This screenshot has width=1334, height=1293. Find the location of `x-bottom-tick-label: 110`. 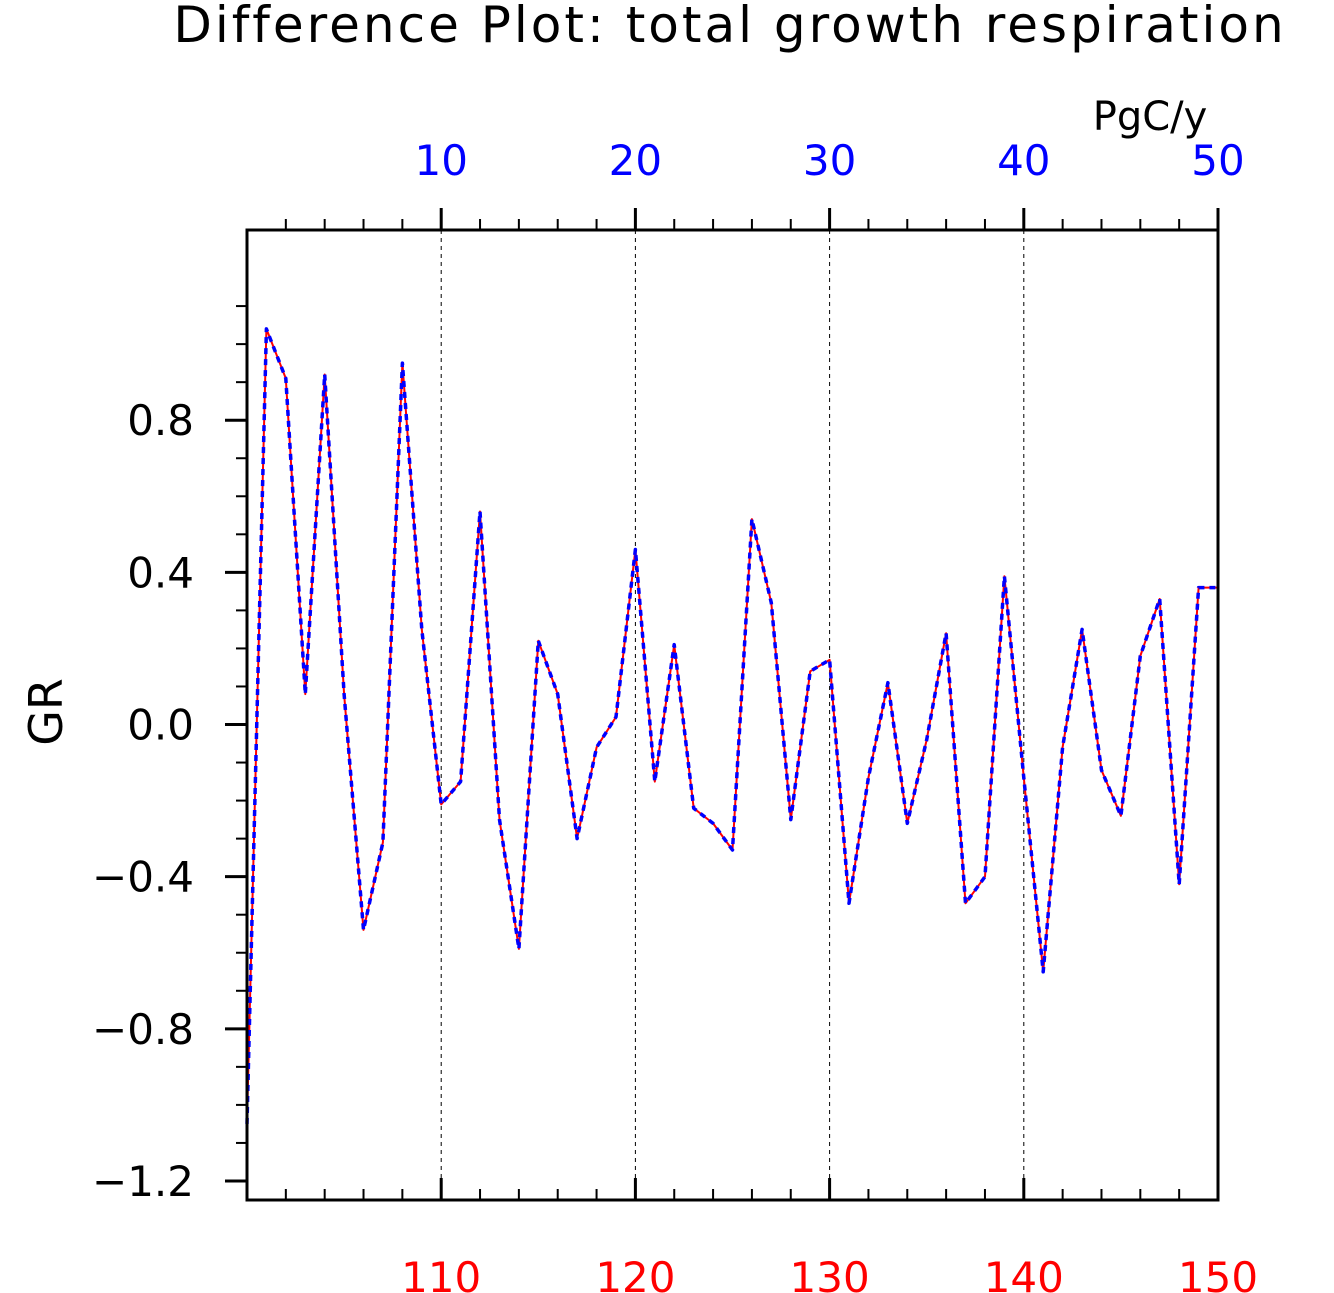

x-bottom-tick-label: 110 is located at coordinates (441, 1273).